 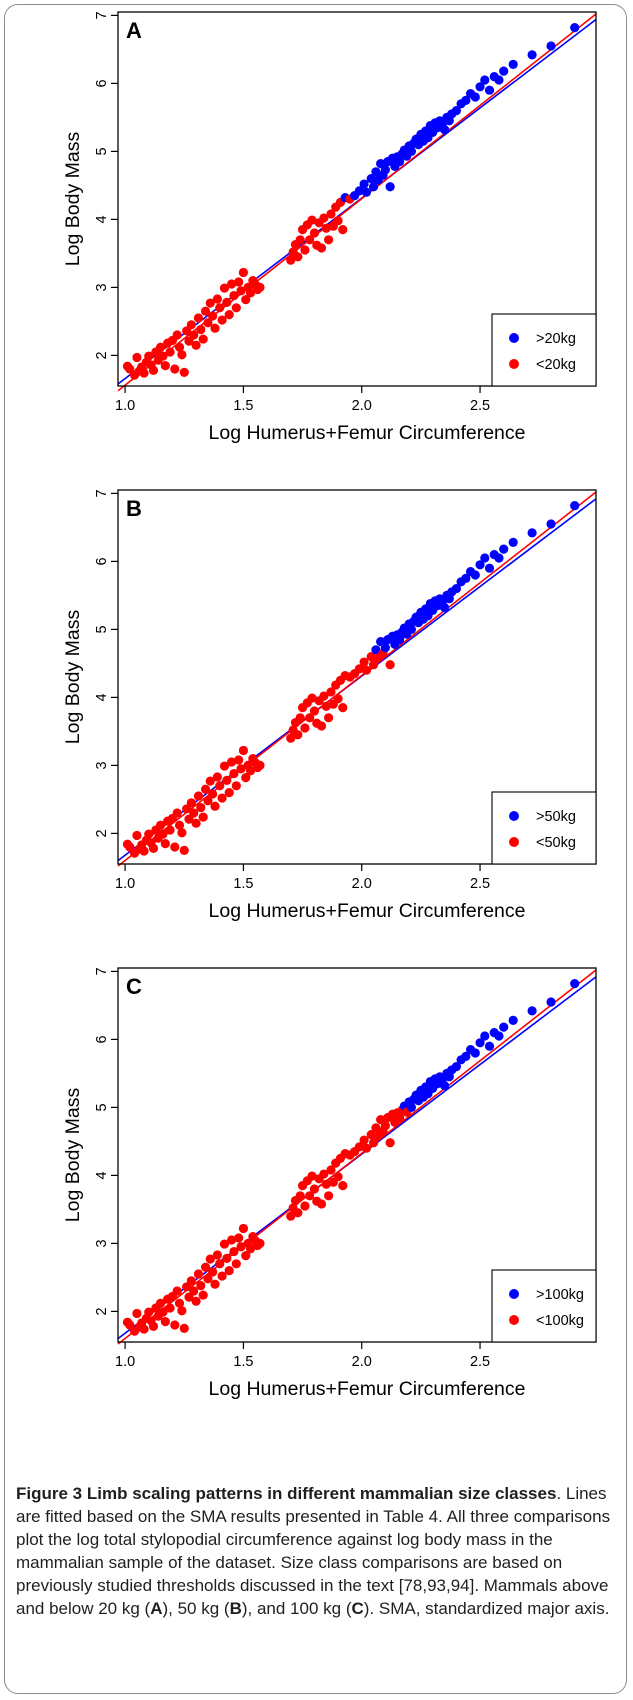 I want to click on y-axis-label: Log Body Mass, so click(x=73, y=677).